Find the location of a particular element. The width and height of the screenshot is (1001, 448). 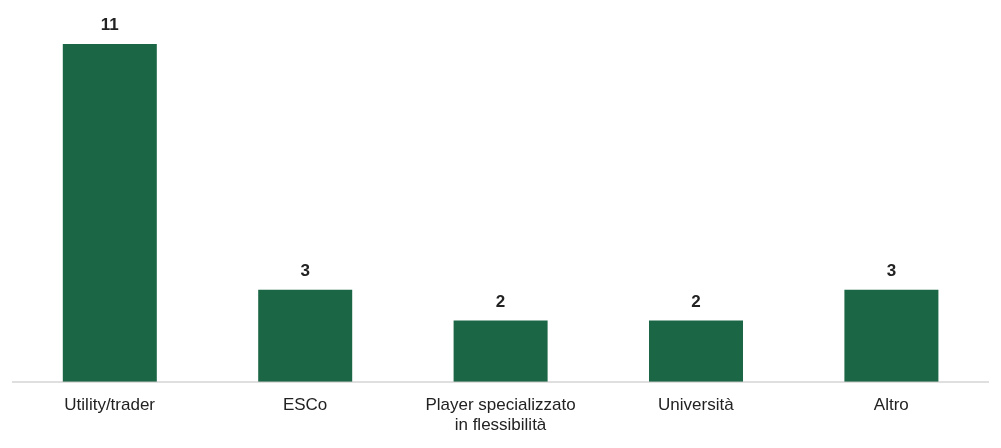

x-tick-label: Player specializzato in flessibilità is located at coordinates (500, 414).